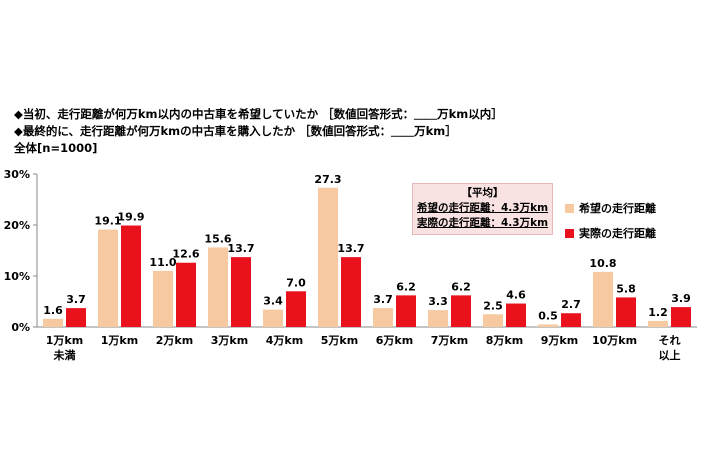 The height and width of the screenshot is (474, 710). I want to click on data-label: 27.3, so click(327, 179).